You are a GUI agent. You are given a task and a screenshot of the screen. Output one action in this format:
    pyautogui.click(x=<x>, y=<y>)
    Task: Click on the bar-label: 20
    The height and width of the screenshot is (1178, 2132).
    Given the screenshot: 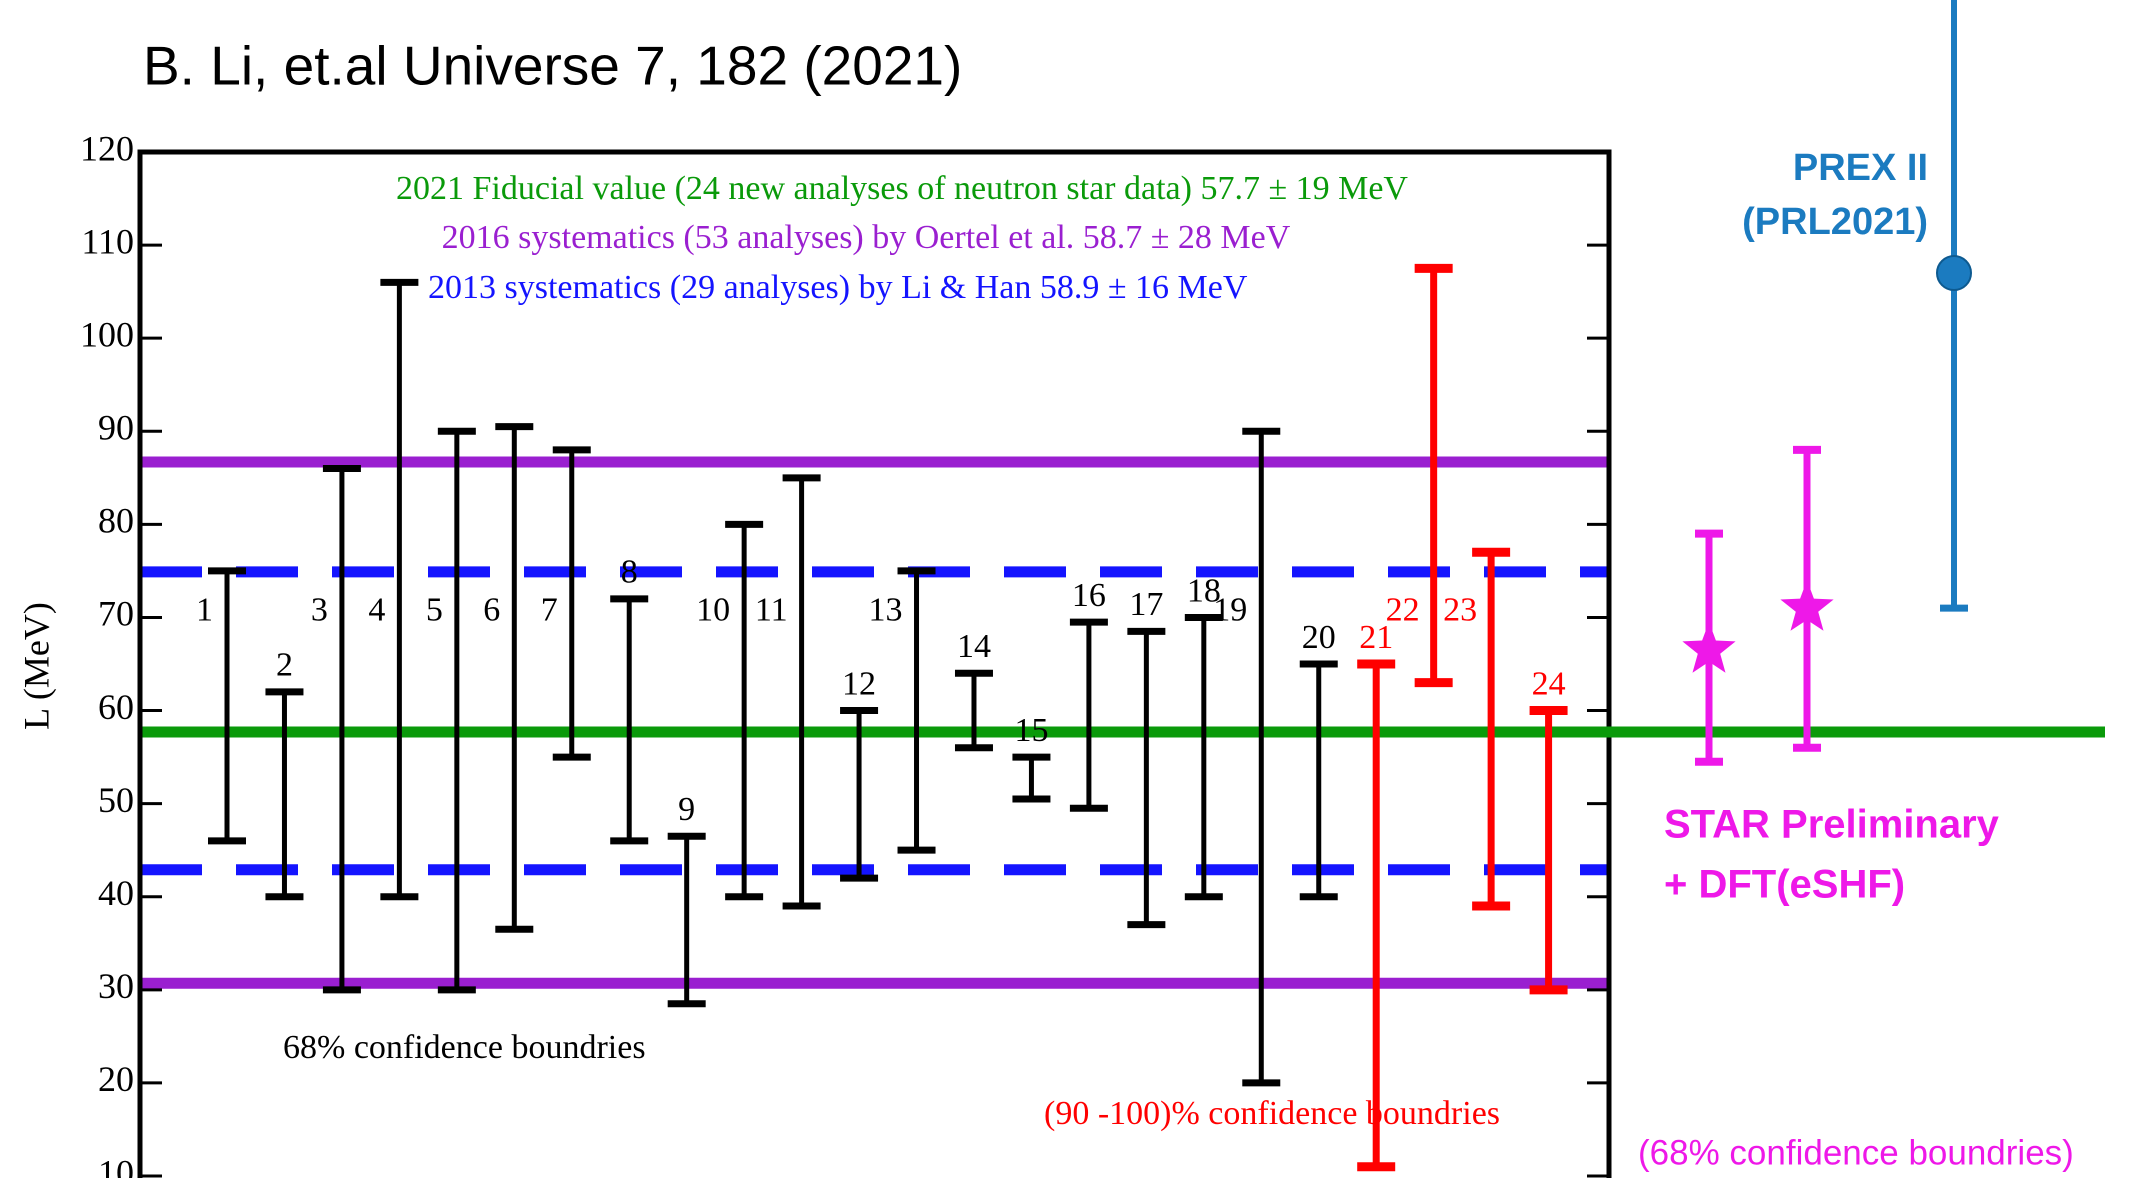 What is the action you would take?
    pyautogui.click(x=1319, y=637)
    